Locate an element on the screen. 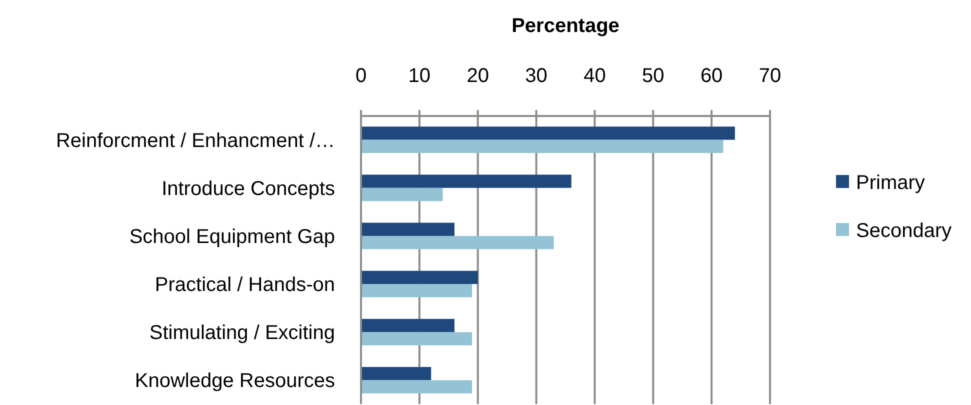 This screenshot has height=405, width=971. x-tick-label: 40 is located at coordinates (595, 76).